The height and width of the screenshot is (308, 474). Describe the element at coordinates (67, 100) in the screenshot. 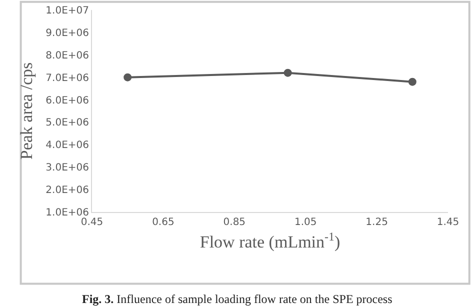

I see `y-tick-label: 6.0E+06` at that location.